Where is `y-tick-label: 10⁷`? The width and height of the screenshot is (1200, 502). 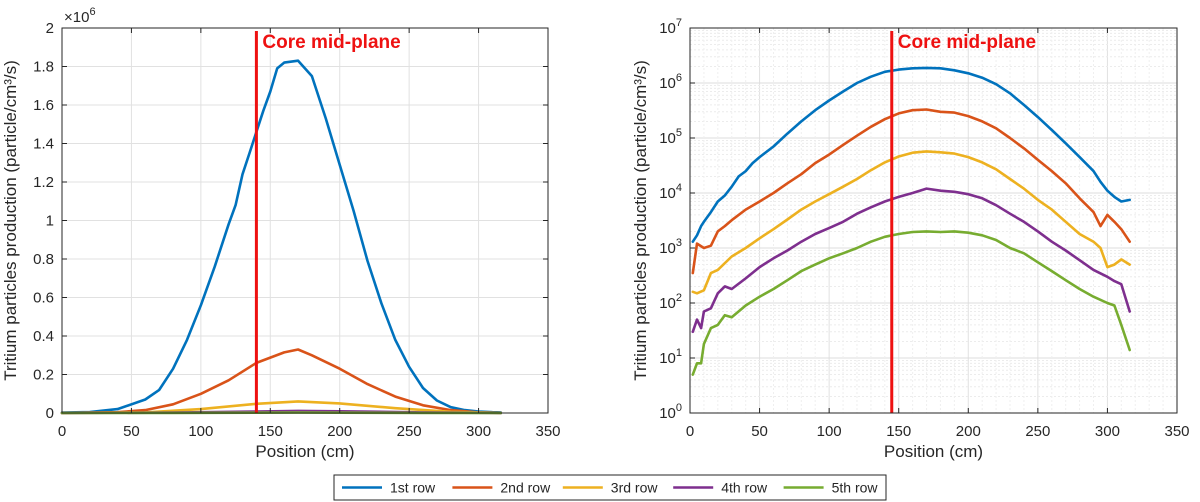
y-tick-label: 10⁷ is located at coordinates (670, 27).